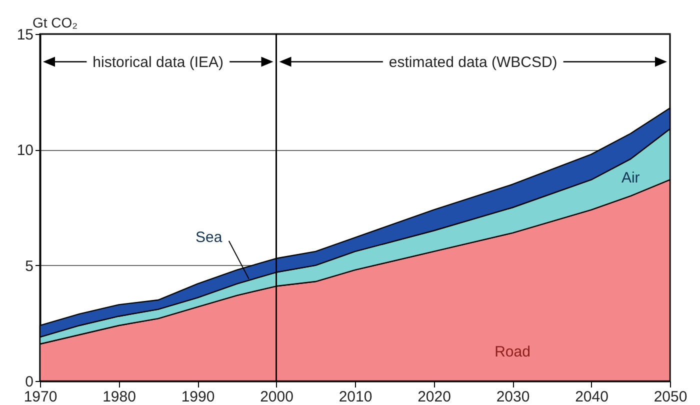 The image size is (700, 405). What do you see at coordinates (473, 62) in the screenshot?
I see `annotation: estimated data (WBCSD)` at bounding box center [473, 62].